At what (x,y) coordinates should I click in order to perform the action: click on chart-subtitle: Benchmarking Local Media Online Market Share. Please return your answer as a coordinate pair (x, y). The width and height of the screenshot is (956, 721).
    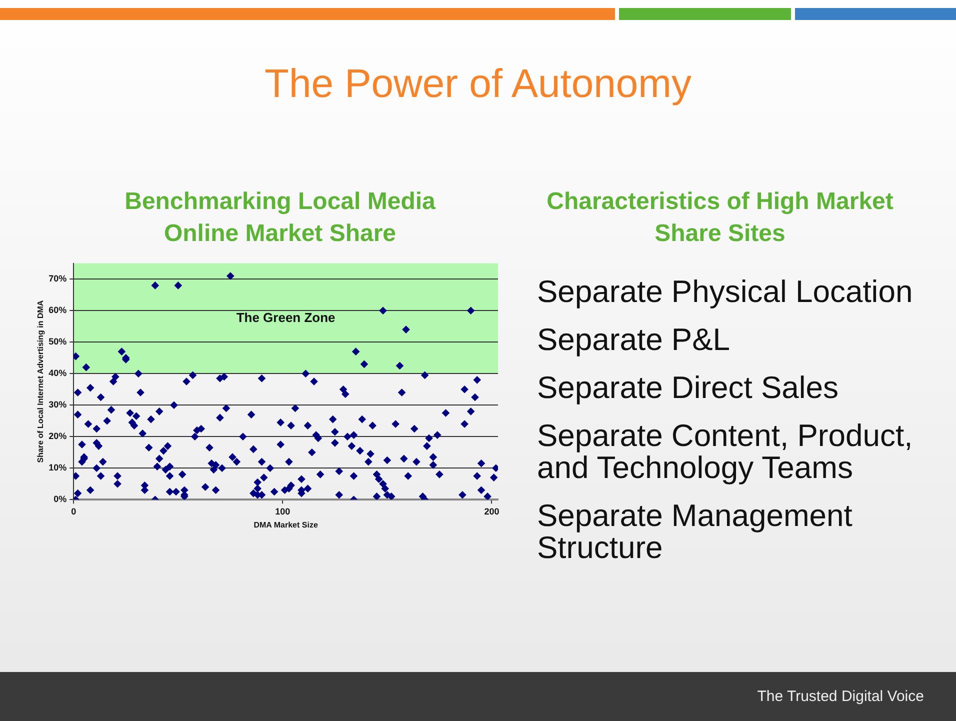
    Looking at the image, I should click on (280, 218).